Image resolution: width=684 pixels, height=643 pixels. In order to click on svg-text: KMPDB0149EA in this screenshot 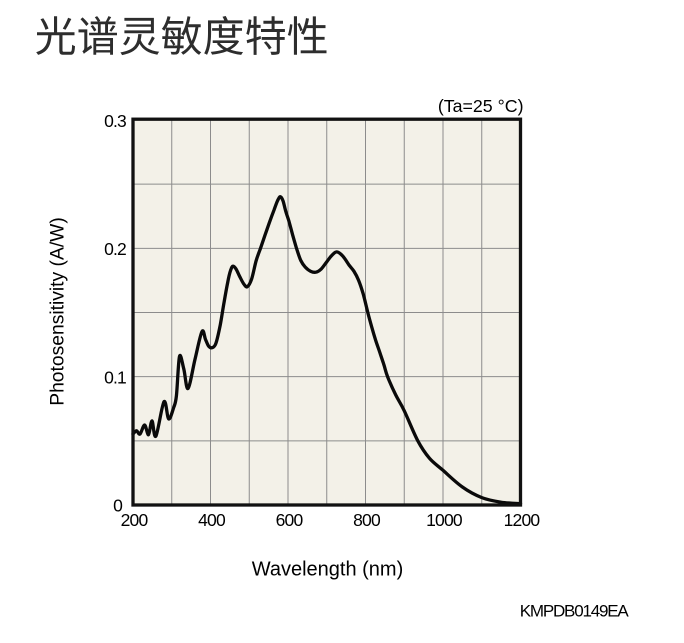, I will do `click(575, 611)`.